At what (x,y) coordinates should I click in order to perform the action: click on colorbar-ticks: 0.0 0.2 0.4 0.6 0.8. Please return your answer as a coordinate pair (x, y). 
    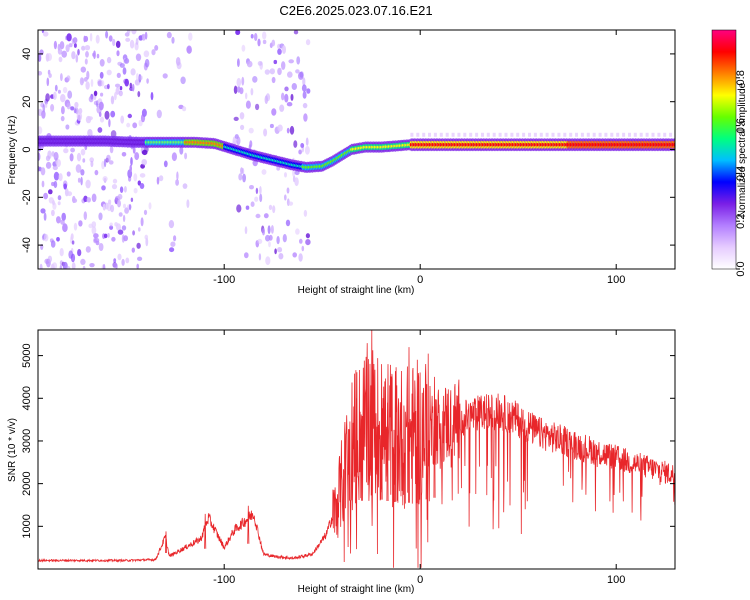
    Looking at the image, I should click on (729, 153).